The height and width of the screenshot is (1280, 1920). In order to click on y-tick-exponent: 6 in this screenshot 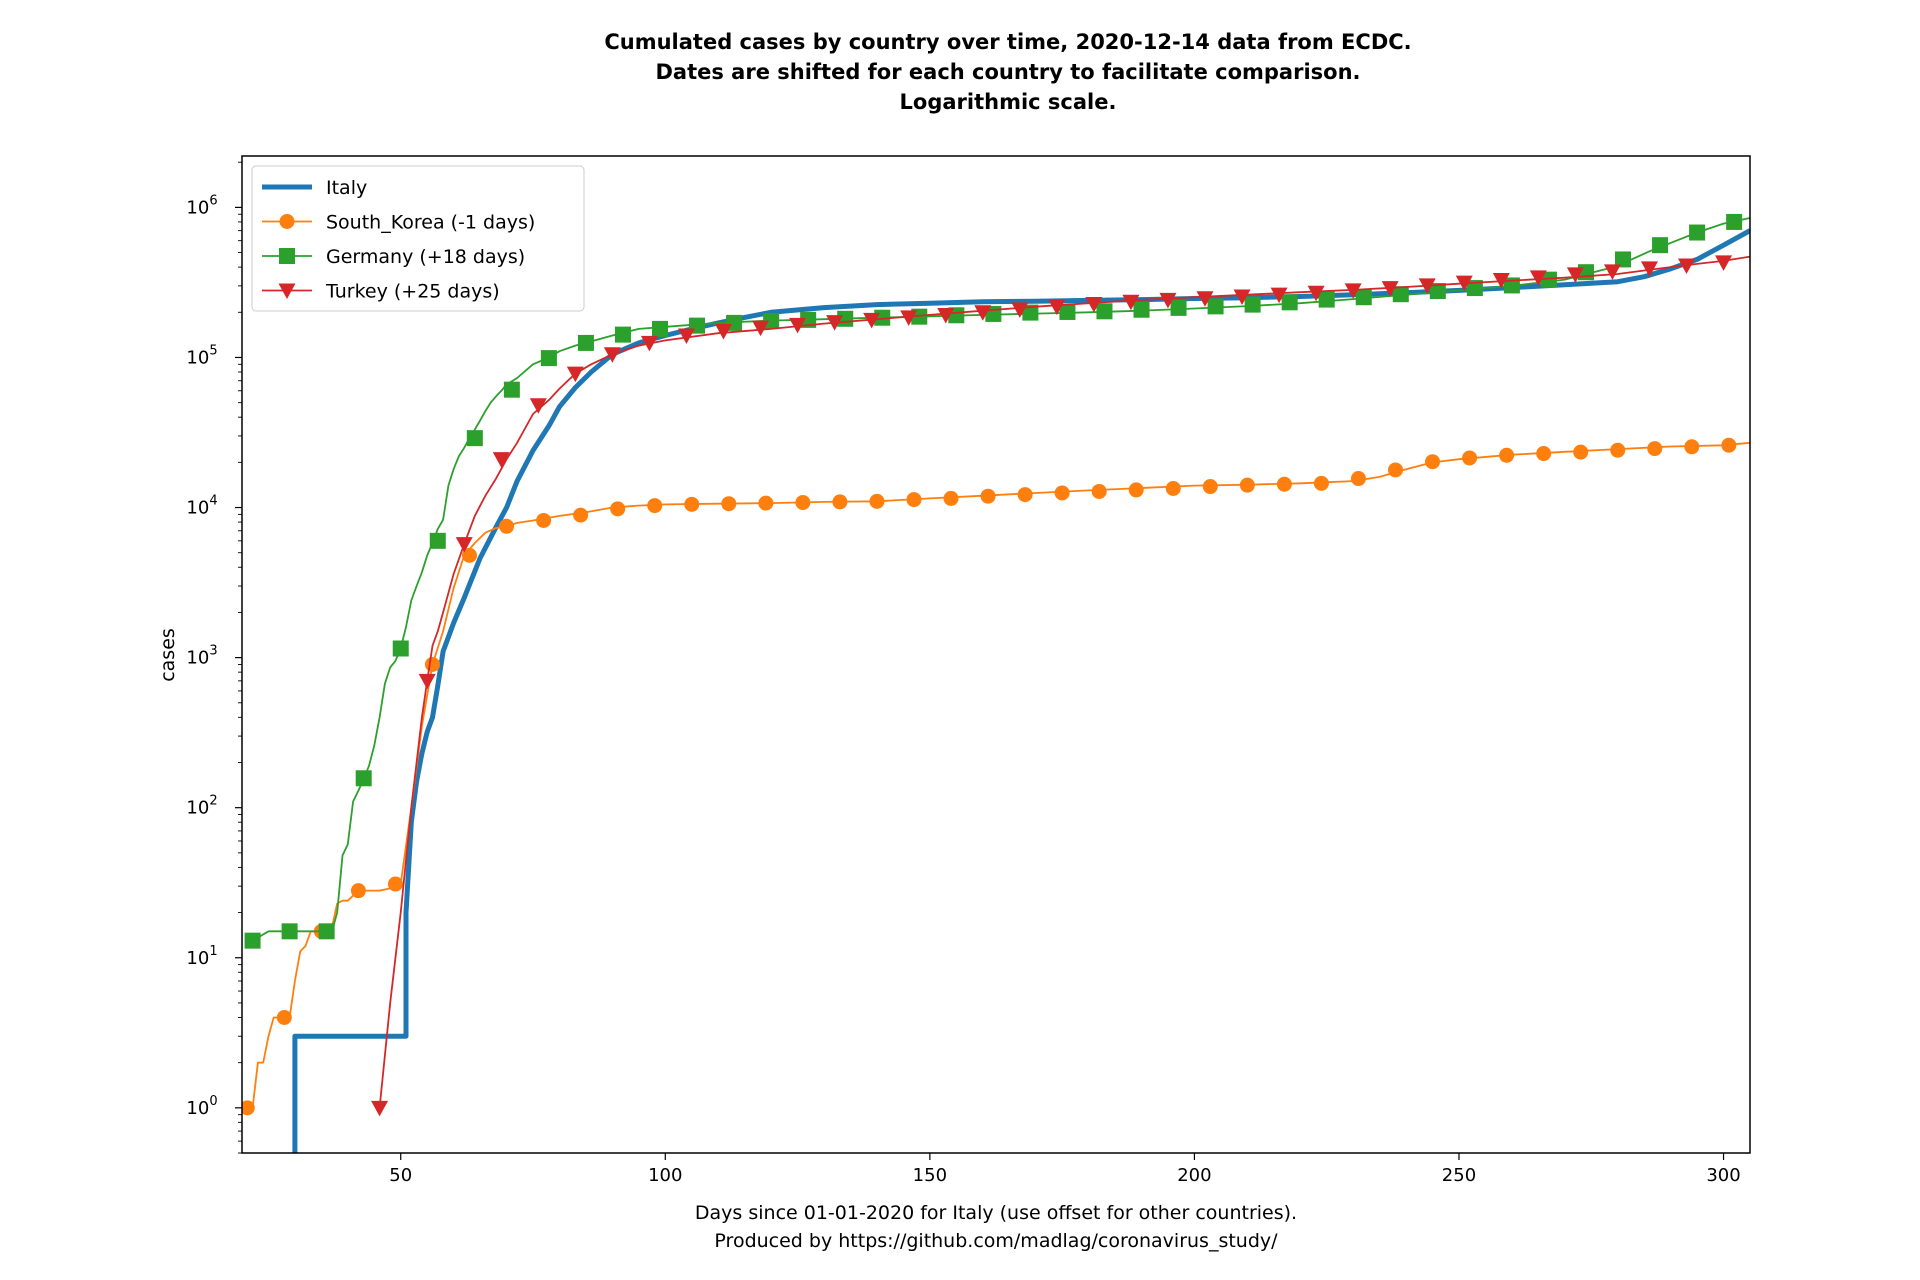, I will do `click(213, 200)`.